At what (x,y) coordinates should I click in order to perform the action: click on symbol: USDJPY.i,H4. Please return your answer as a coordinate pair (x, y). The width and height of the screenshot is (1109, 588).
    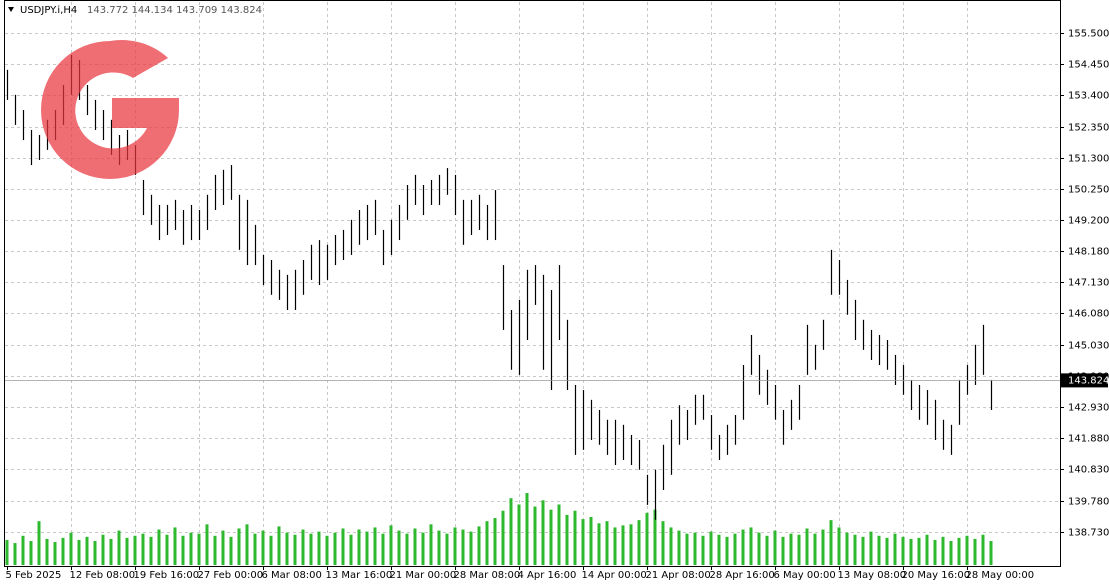
    Looking at the image, I should click on (48, 10).